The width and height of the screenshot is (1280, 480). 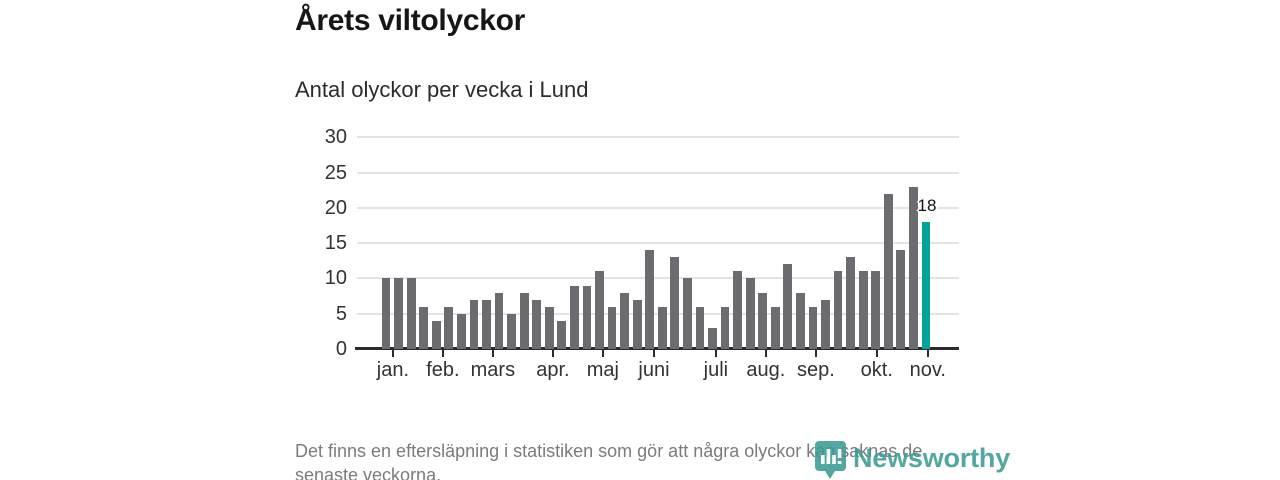 I want to click on newsworthy-logo: Newsworthy, so click(x=912, y=460).